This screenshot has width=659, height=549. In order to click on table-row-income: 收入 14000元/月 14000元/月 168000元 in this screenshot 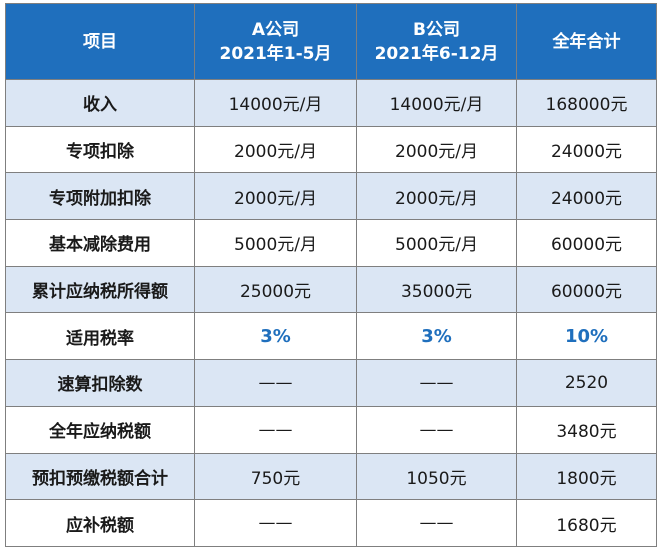, I will do `click(331, 103)`.